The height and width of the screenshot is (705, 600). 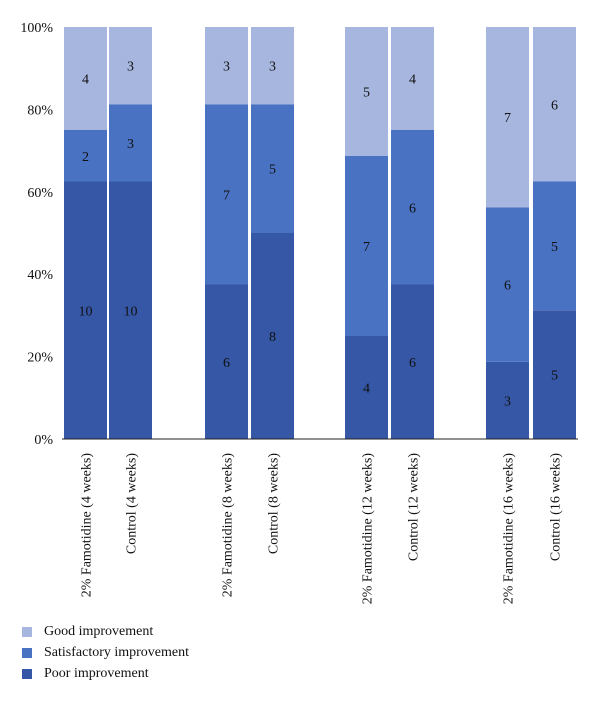 What do you see at coordinates (274, 503) in the screenshot?
I see `x-tick-label: Control (8 weeks)` at bounding box center [274, 503].